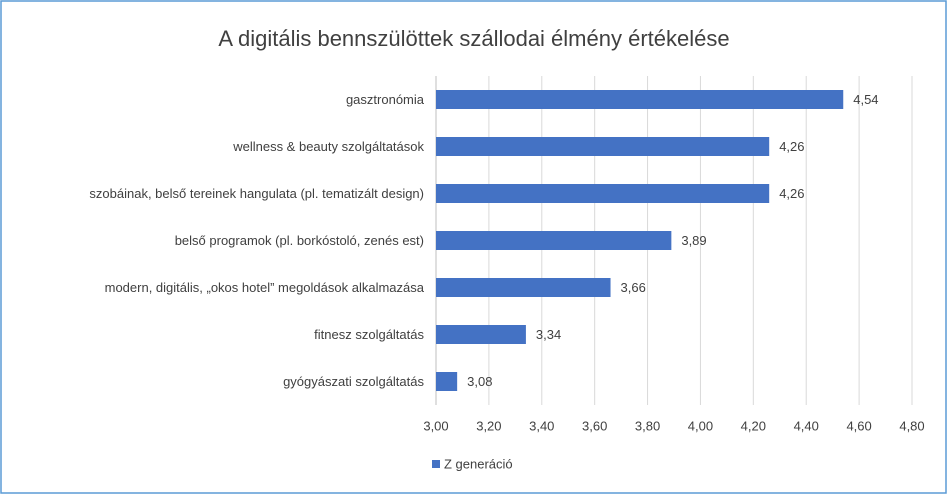 The width and height of the screenshot is (948, 495). Describe the element at coordinates (328, 146) in the screenshot. I see `y-tick-label: wellness & beauty szolgáltatások` at that location.